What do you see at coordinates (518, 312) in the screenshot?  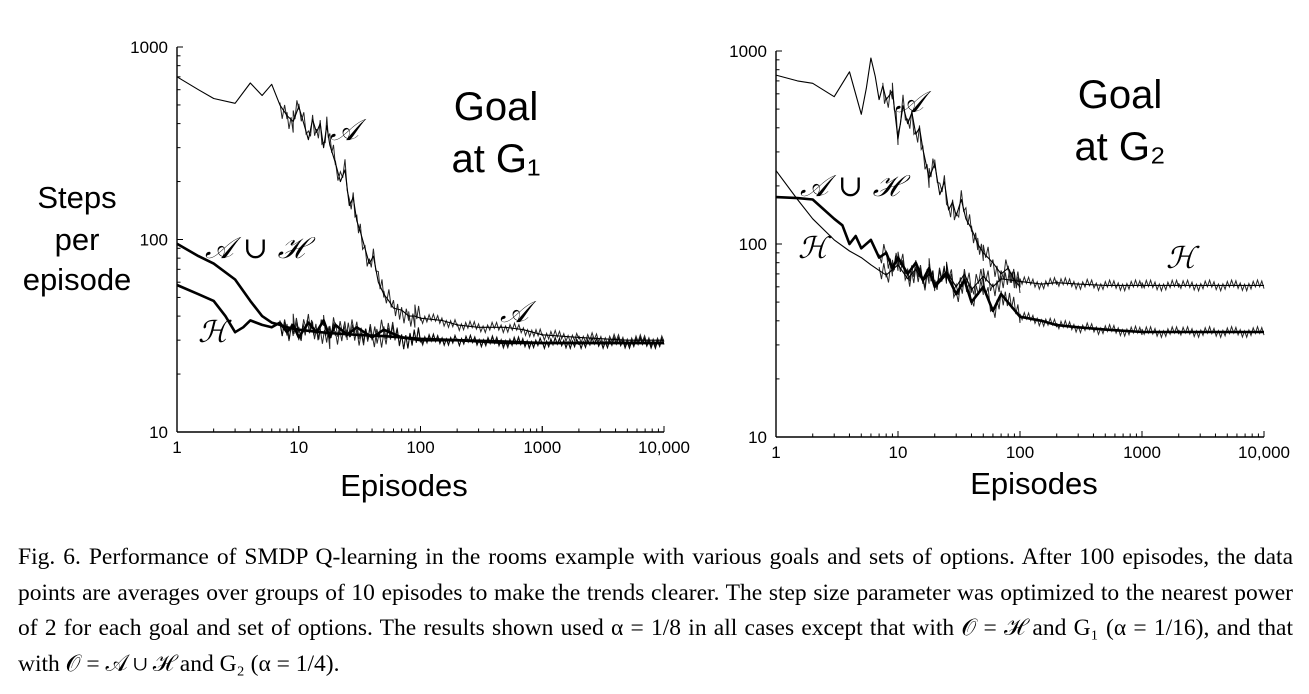 I see `series-label-extra: 𝒜` at bounding box center [518, 312].